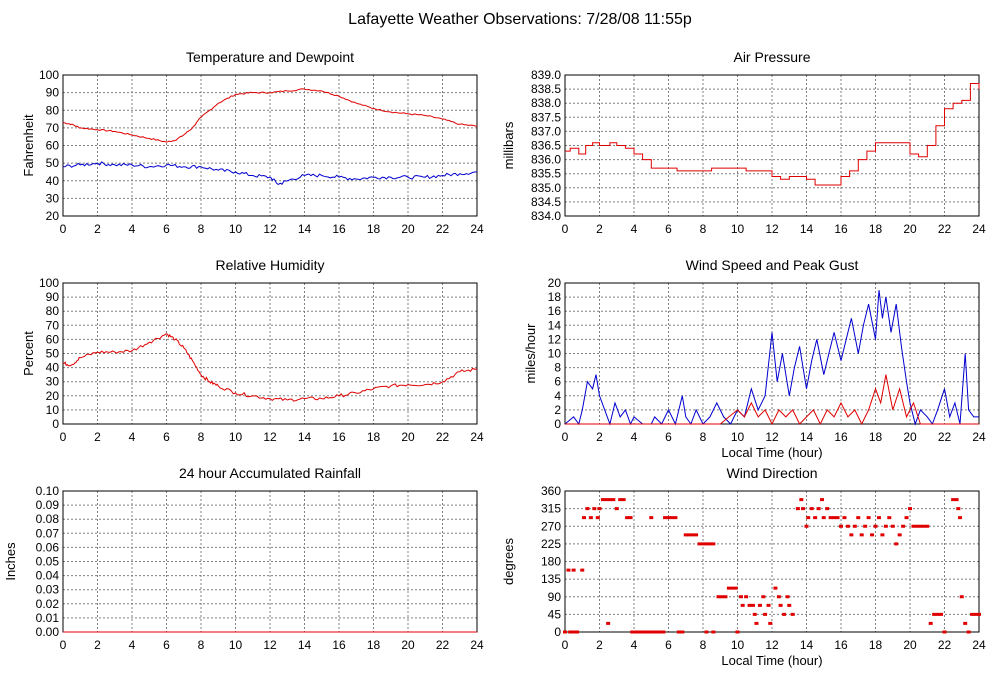 The height and width of the screenshot is (680, 1000). What do you see at coordinates (555, 311) in the screenshot?
I see `wind-ytick-label: 16` at bounding box center [555, 311].